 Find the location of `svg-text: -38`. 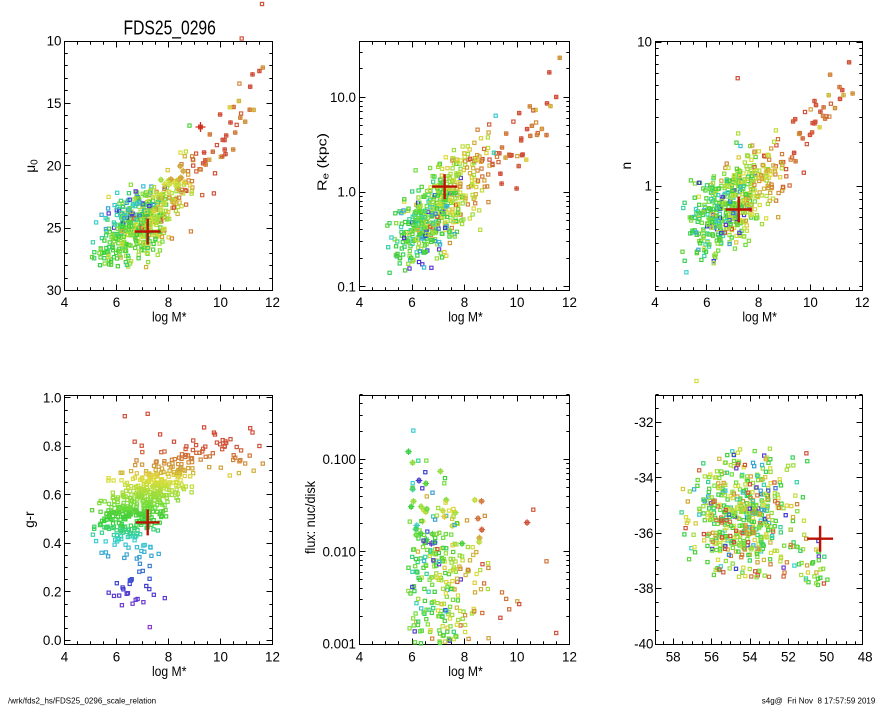

svg-text: -38 is located at coordinates (643, 588).